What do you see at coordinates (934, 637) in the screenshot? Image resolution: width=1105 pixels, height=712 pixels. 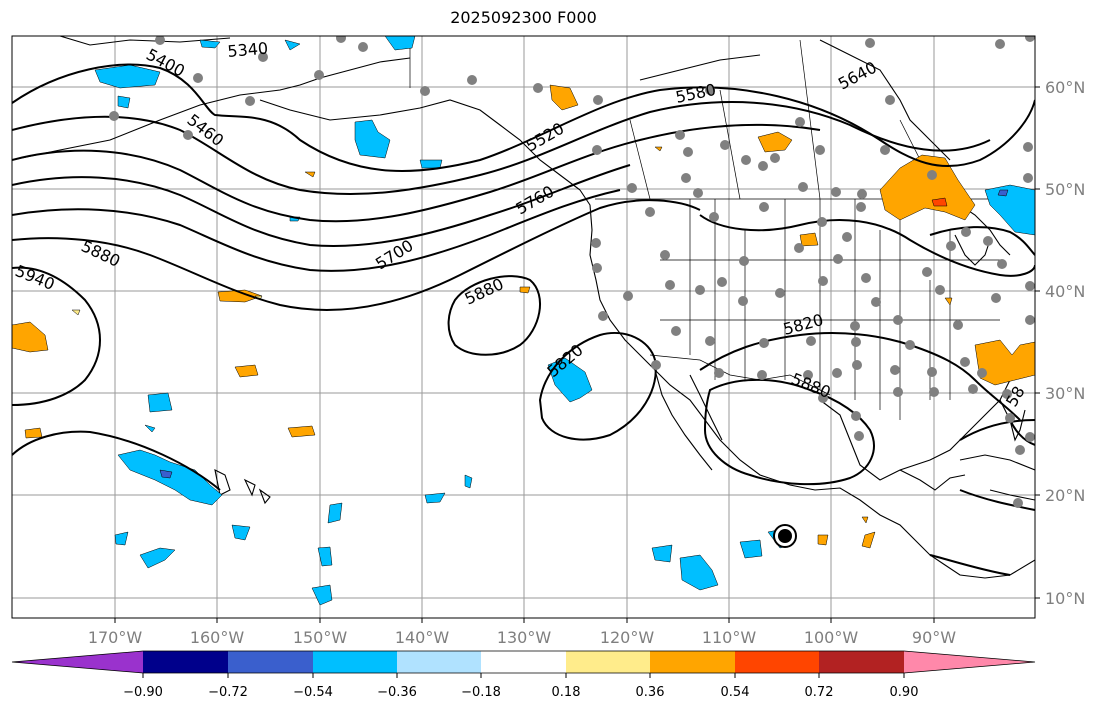 I see `lon-label-90w: 90°W` at bounding box center [934, 637].